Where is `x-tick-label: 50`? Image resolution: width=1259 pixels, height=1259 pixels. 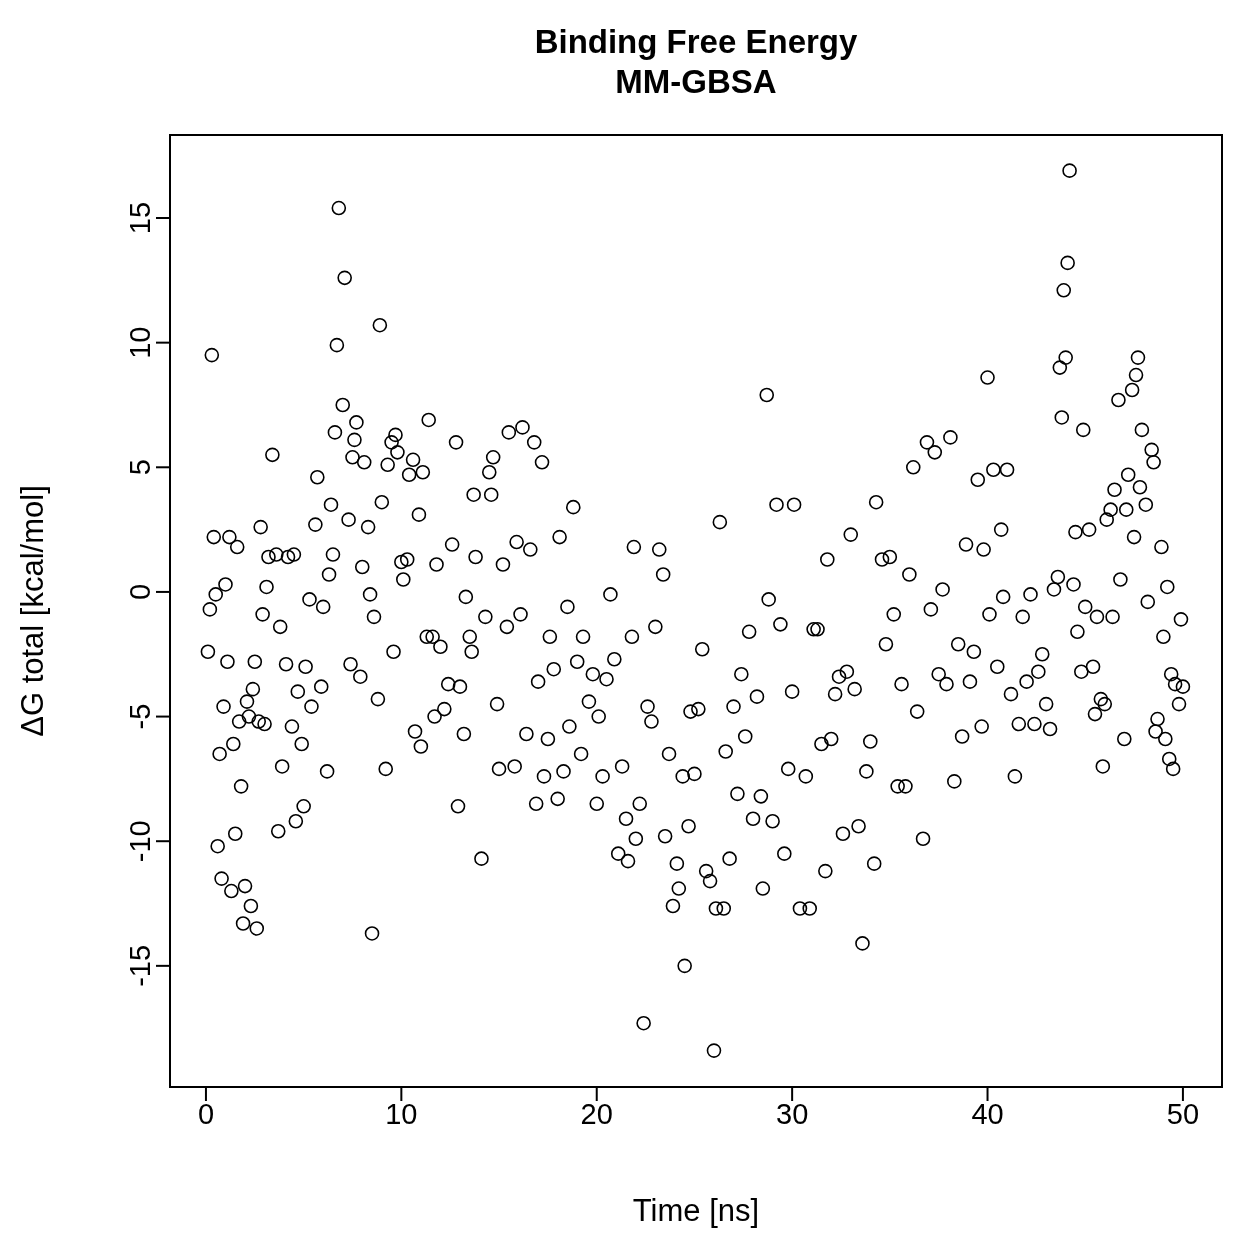 x-tick-label: 50 is located at coordinates (1183, 1113).